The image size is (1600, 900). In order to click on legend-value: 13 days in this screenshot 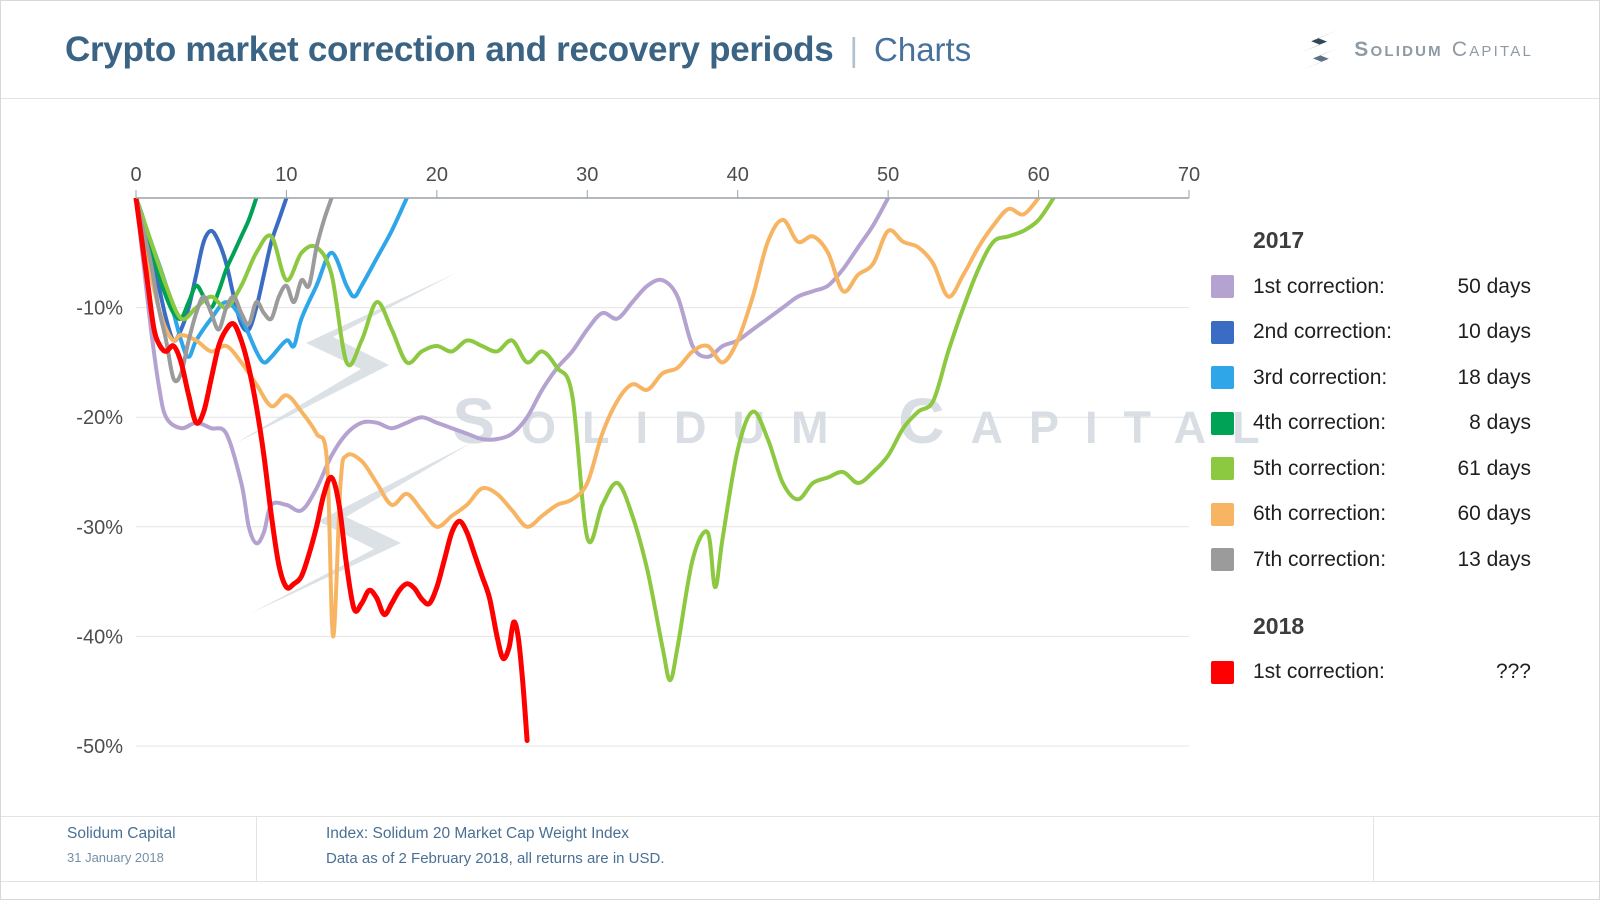, I will do `click(1494, 559)`.